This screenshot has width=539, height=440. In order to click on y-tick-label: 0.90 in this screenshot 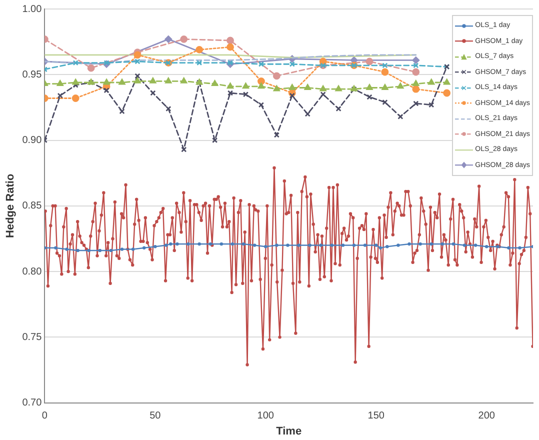, I will do `click(32, 140)`.